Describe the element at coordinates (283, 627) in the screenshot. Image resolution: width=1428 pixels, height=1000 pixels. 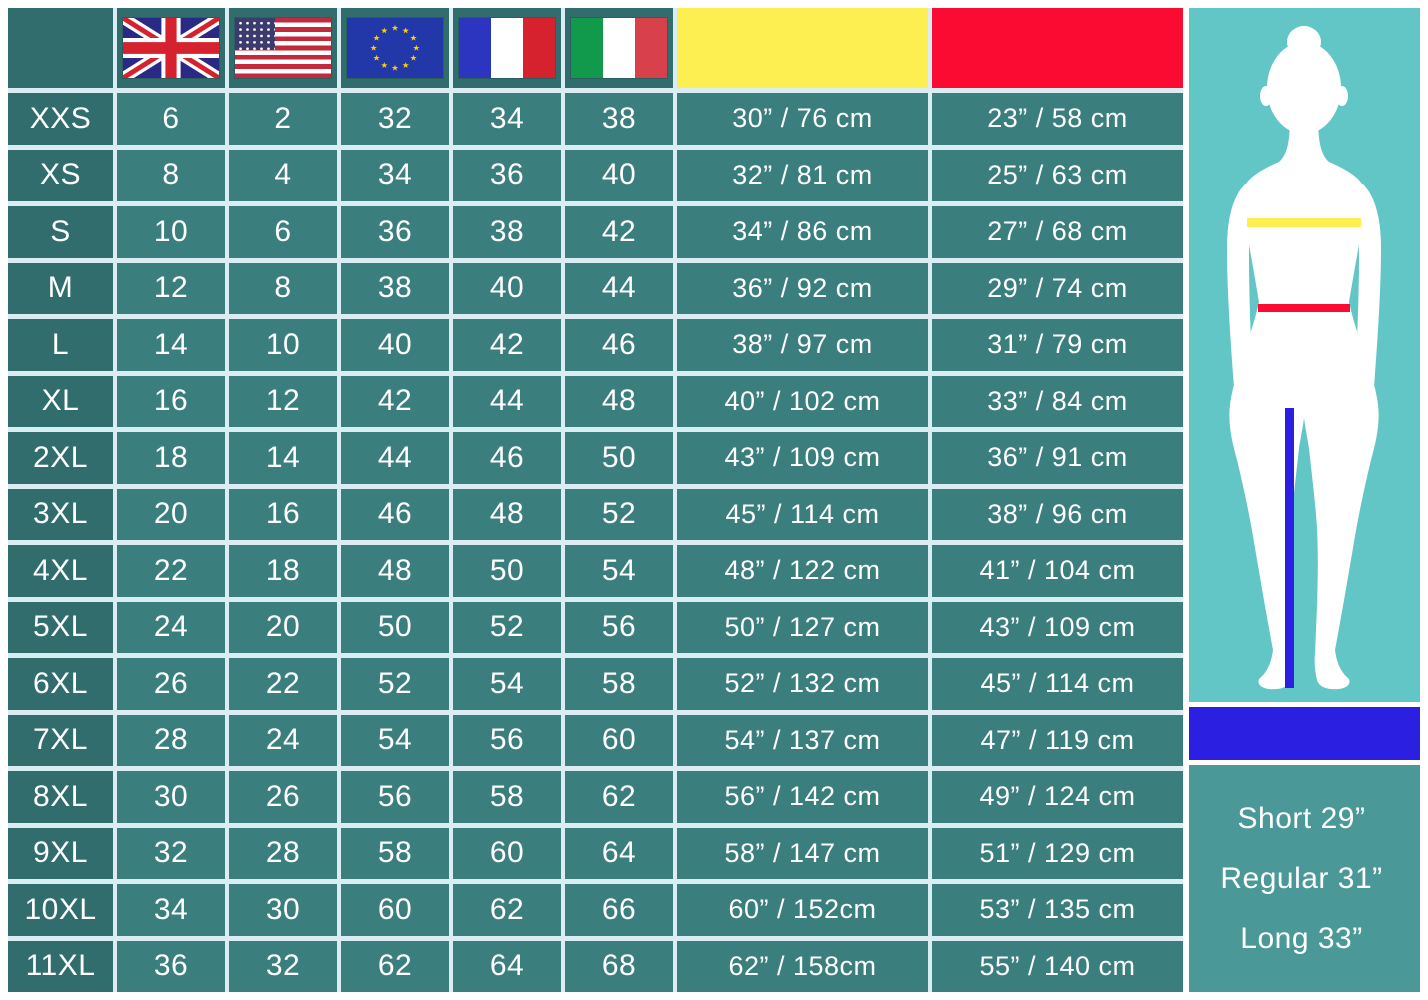
I see `us-size-cell: 20` at that location.